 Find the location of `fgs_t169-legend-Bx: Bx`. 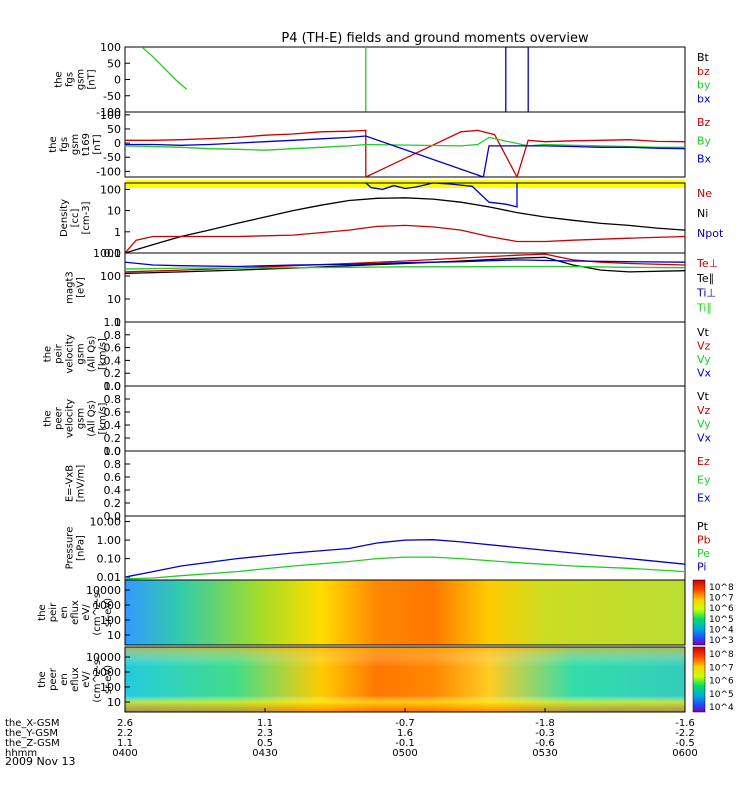

fgs_t169-legend-Bx: Bx is located at coordinates (704, 159).